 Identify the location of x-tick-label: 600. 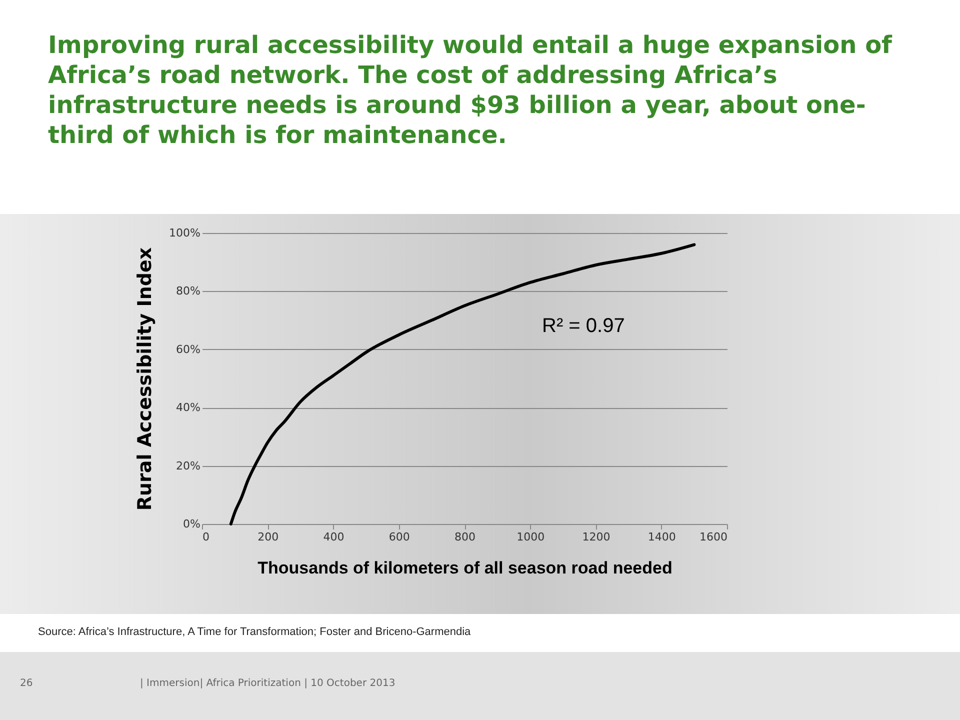
(399, 537).